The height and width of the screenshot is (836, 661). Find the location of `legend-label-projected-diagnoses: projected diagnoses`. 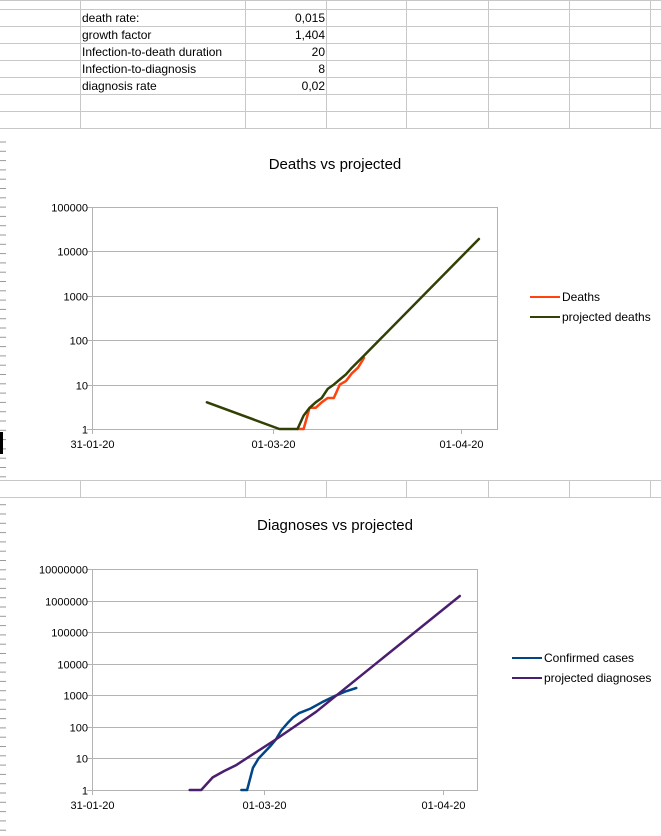

legend-label-projected-diagnoses: projected diagnoses is located at coordinates (598, 678).